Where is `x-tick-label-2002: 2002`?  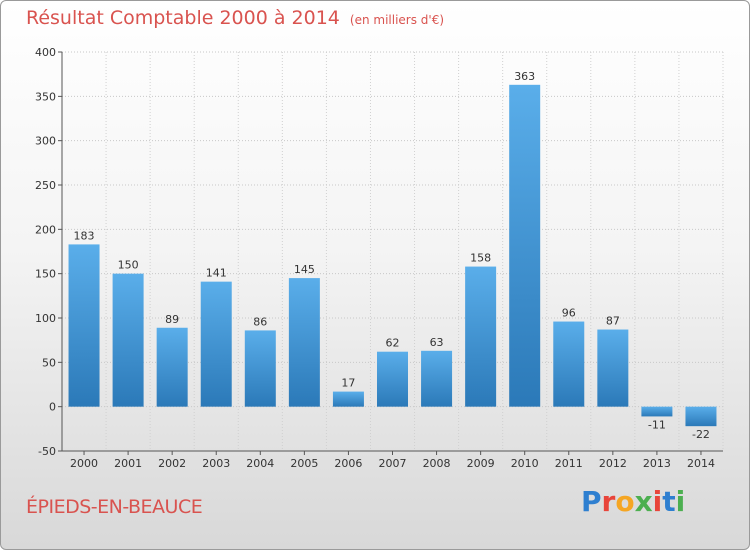
x-tick-label-2002: 2002 is located at coordinates (172, 463).